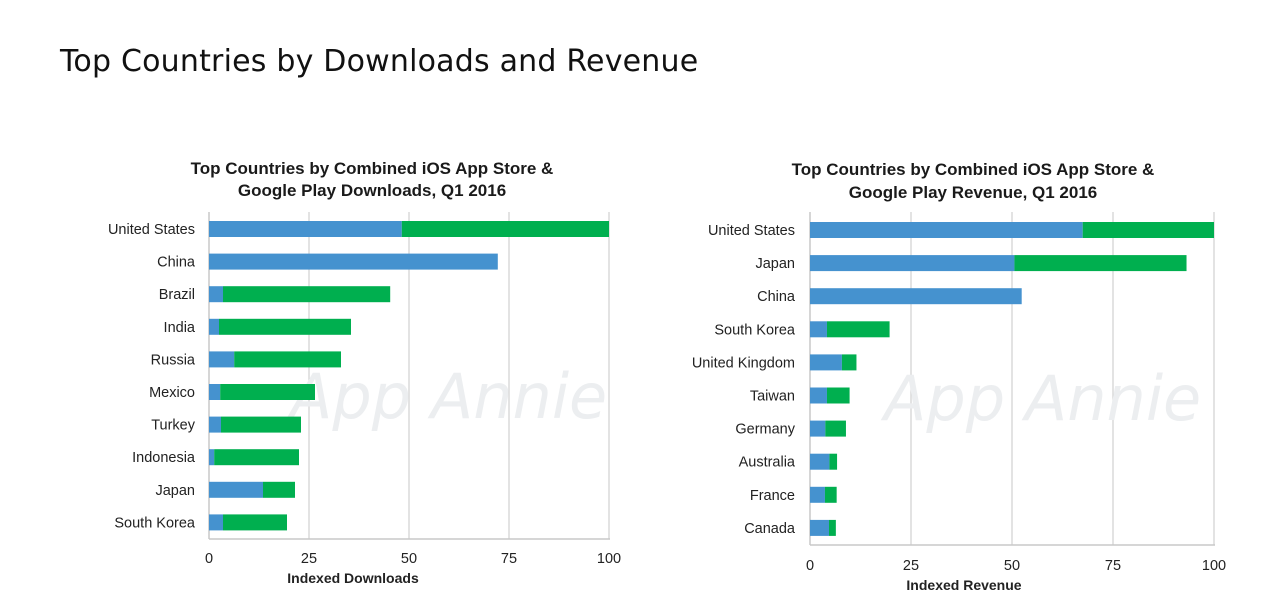 This screenshot has width=1287, height=613. I want to click on category-label: Indonesia, so click(164, 458).